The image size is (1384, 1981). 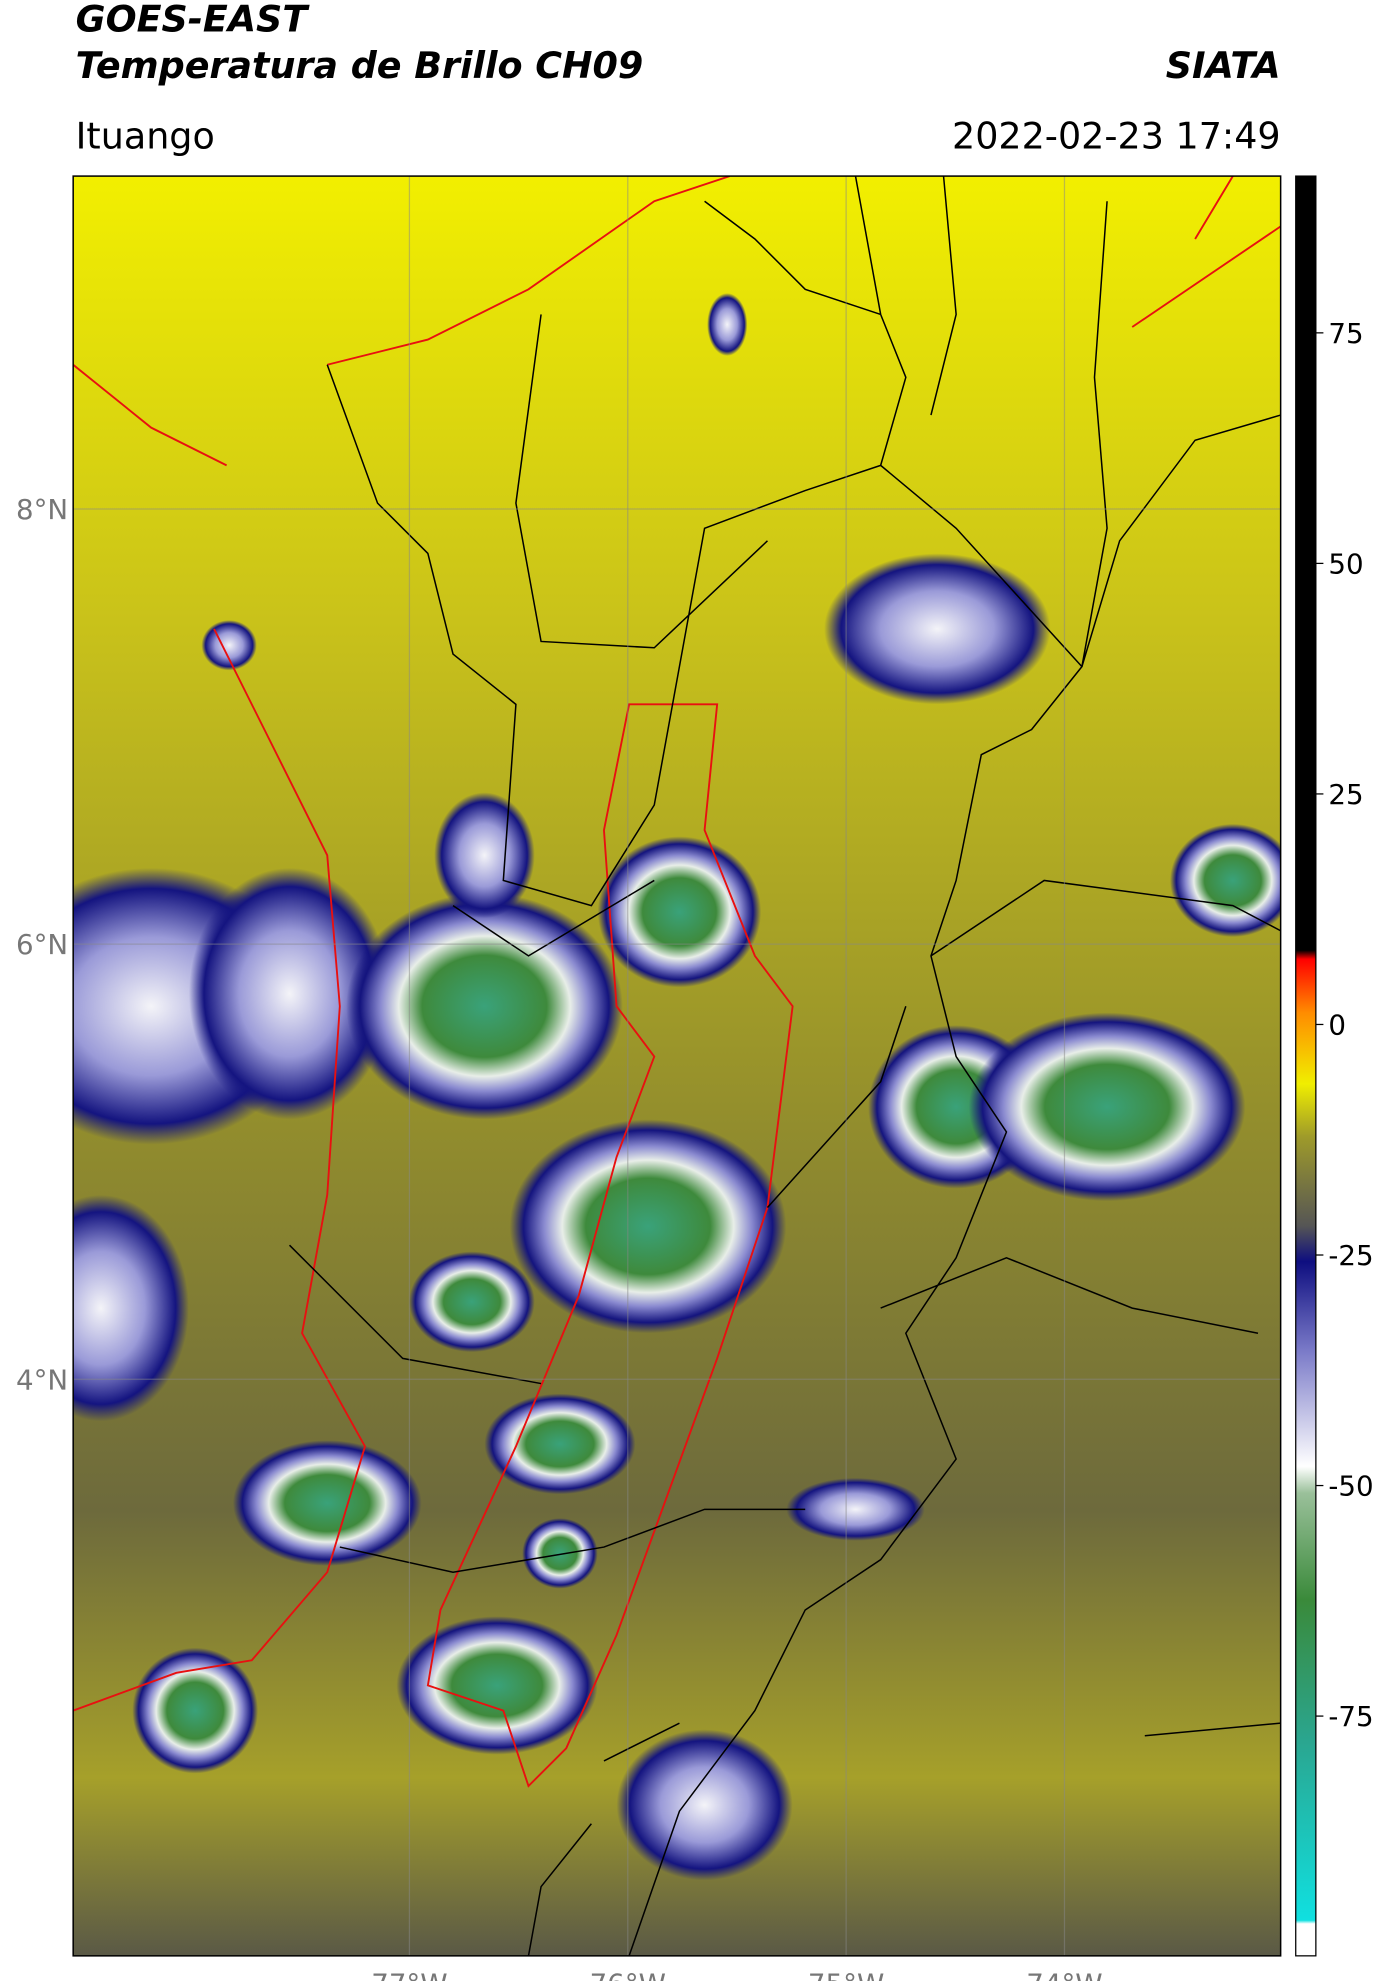 What do you see at coordinates (42, 944) in the screenshot?
I see `y-tick-label: 6°N` at bounding box center [42, 944].